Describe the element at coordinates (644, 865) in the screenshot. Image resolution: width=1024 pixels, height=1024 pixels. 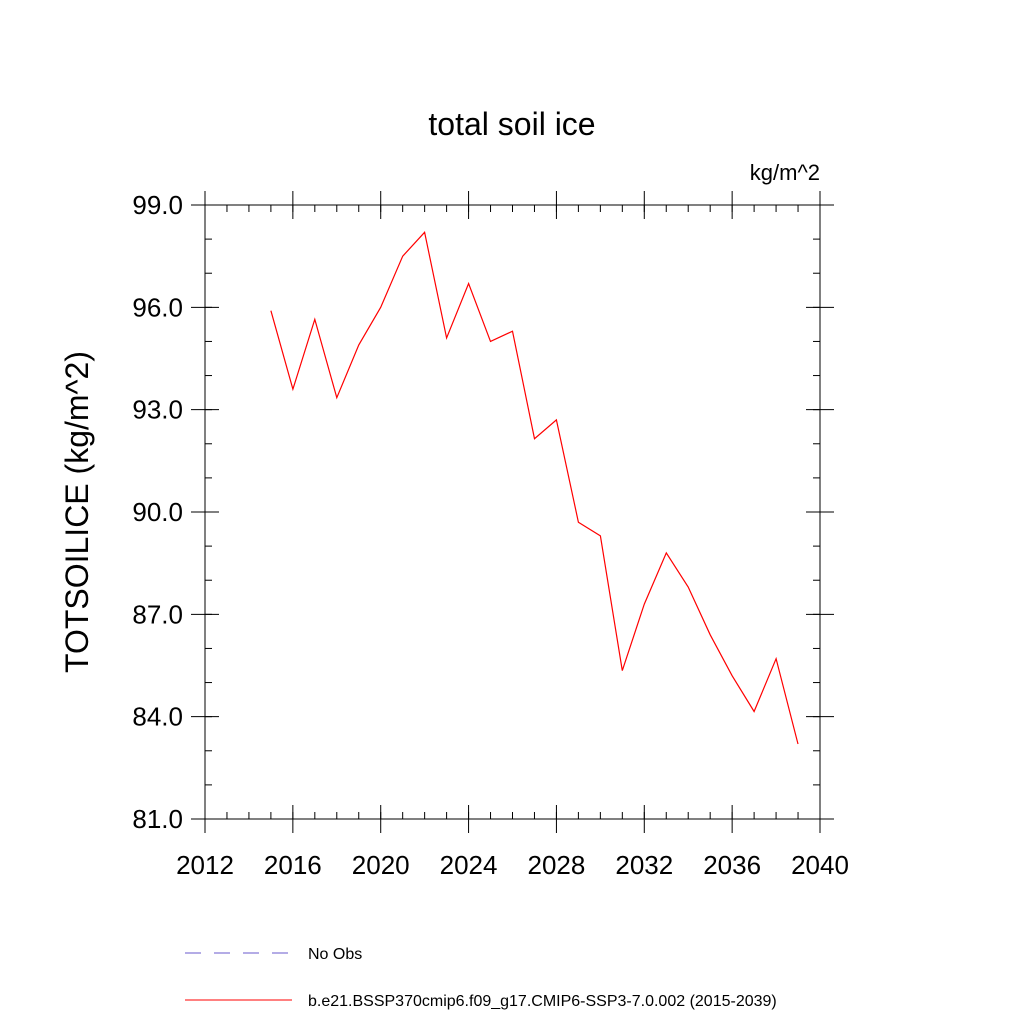
I see `x-tick-label: 2032` at that location.